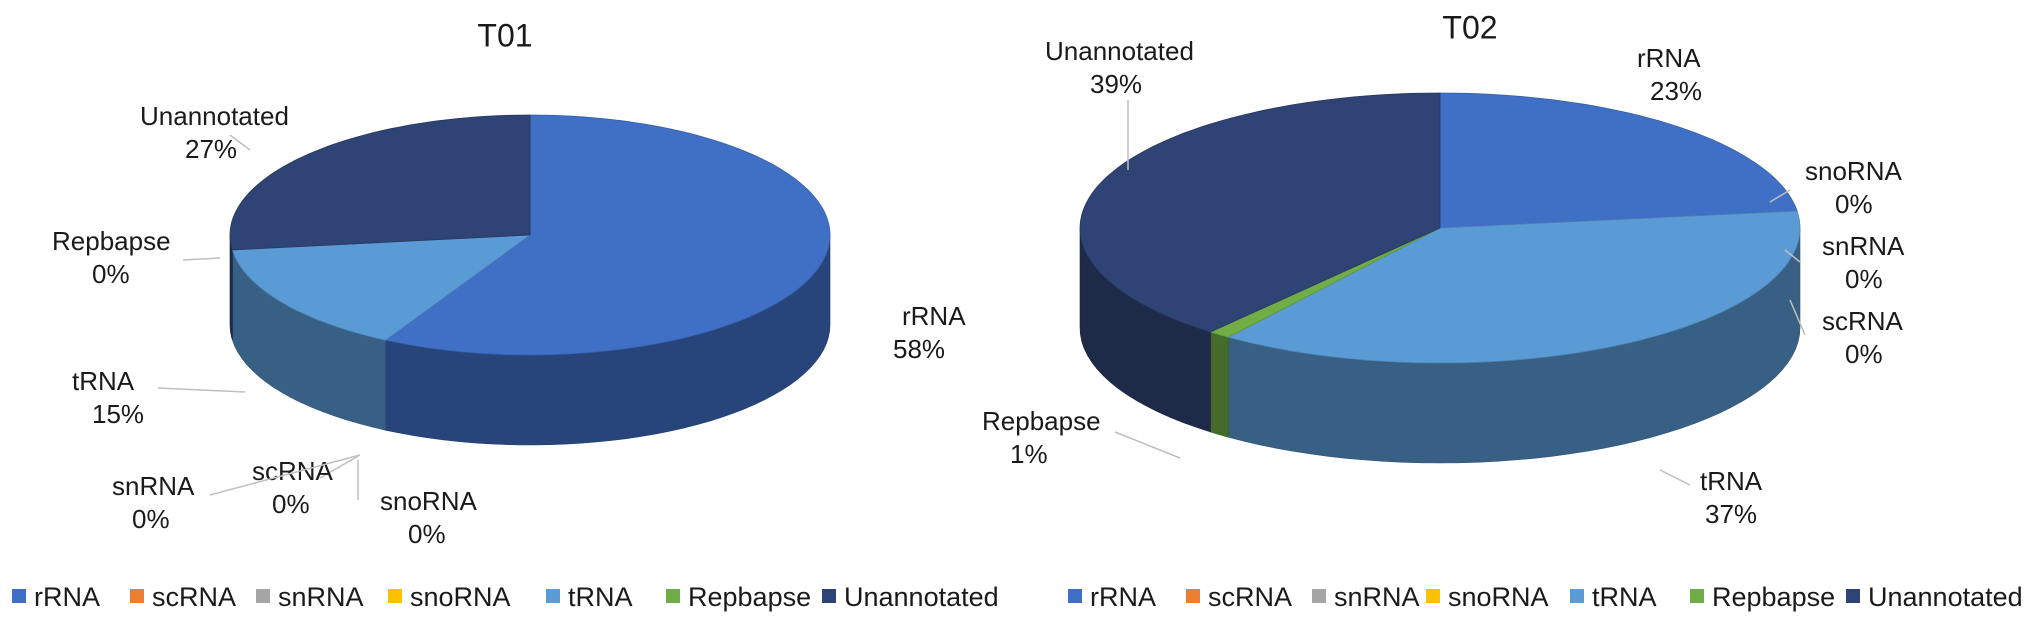 This screenshot has height=626, width=2032. Describe the element at coordinates (1780, 196) in the screenshot. I see `leader-line-snorna` at that location.